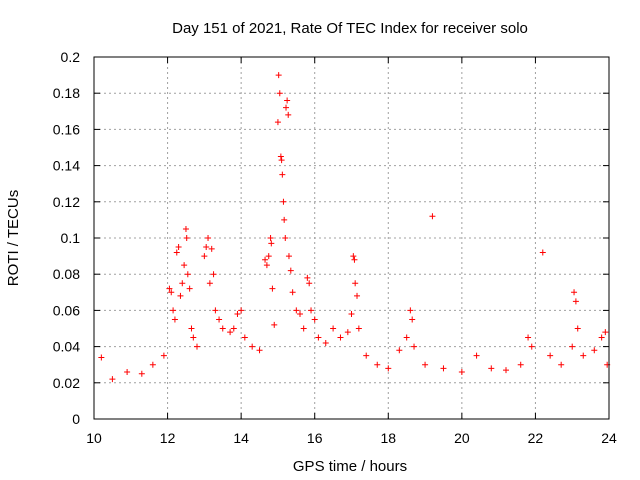  Describe the element at coordinates (71, 57) in the screenshot. I see `y-tick-label: 0.2` at that location.